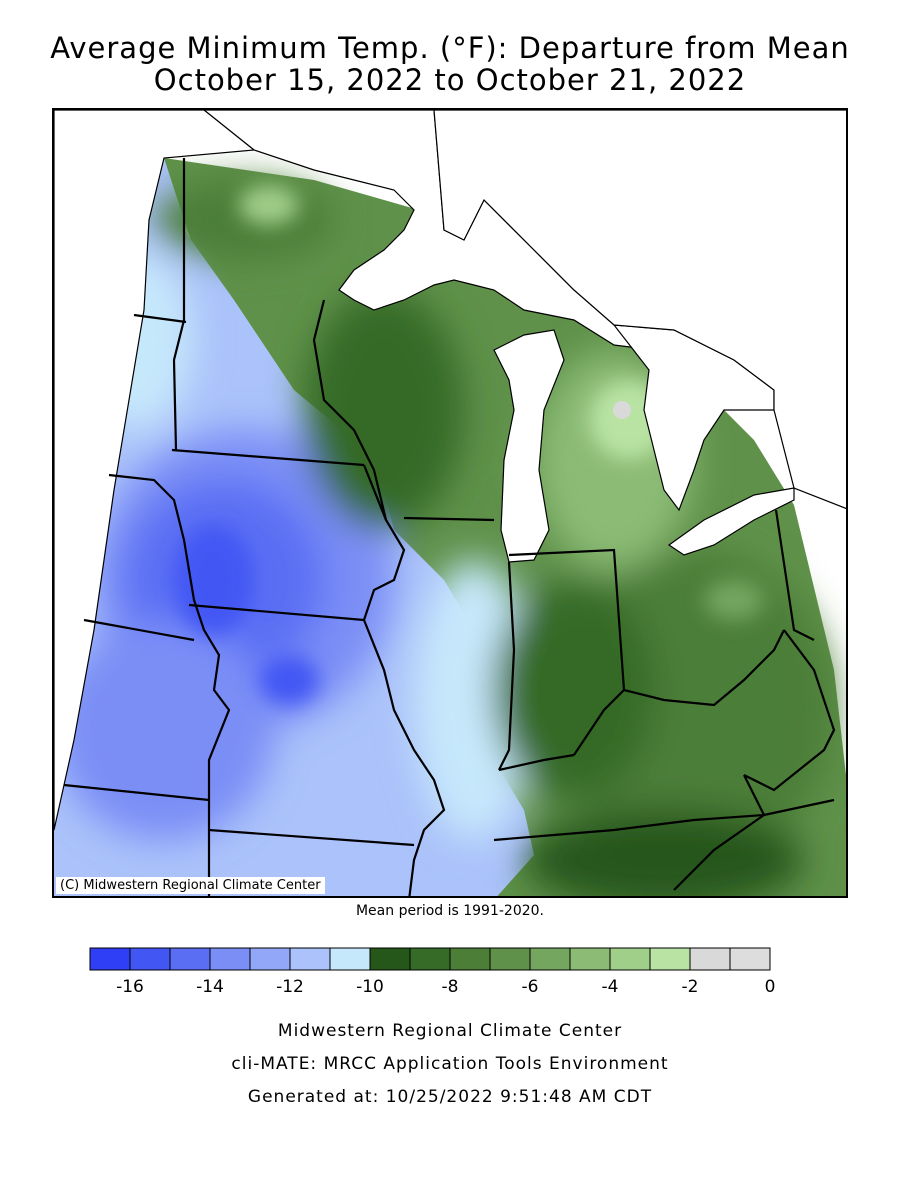  I want to click on legend-tick-label: -2, so click(690, 987).